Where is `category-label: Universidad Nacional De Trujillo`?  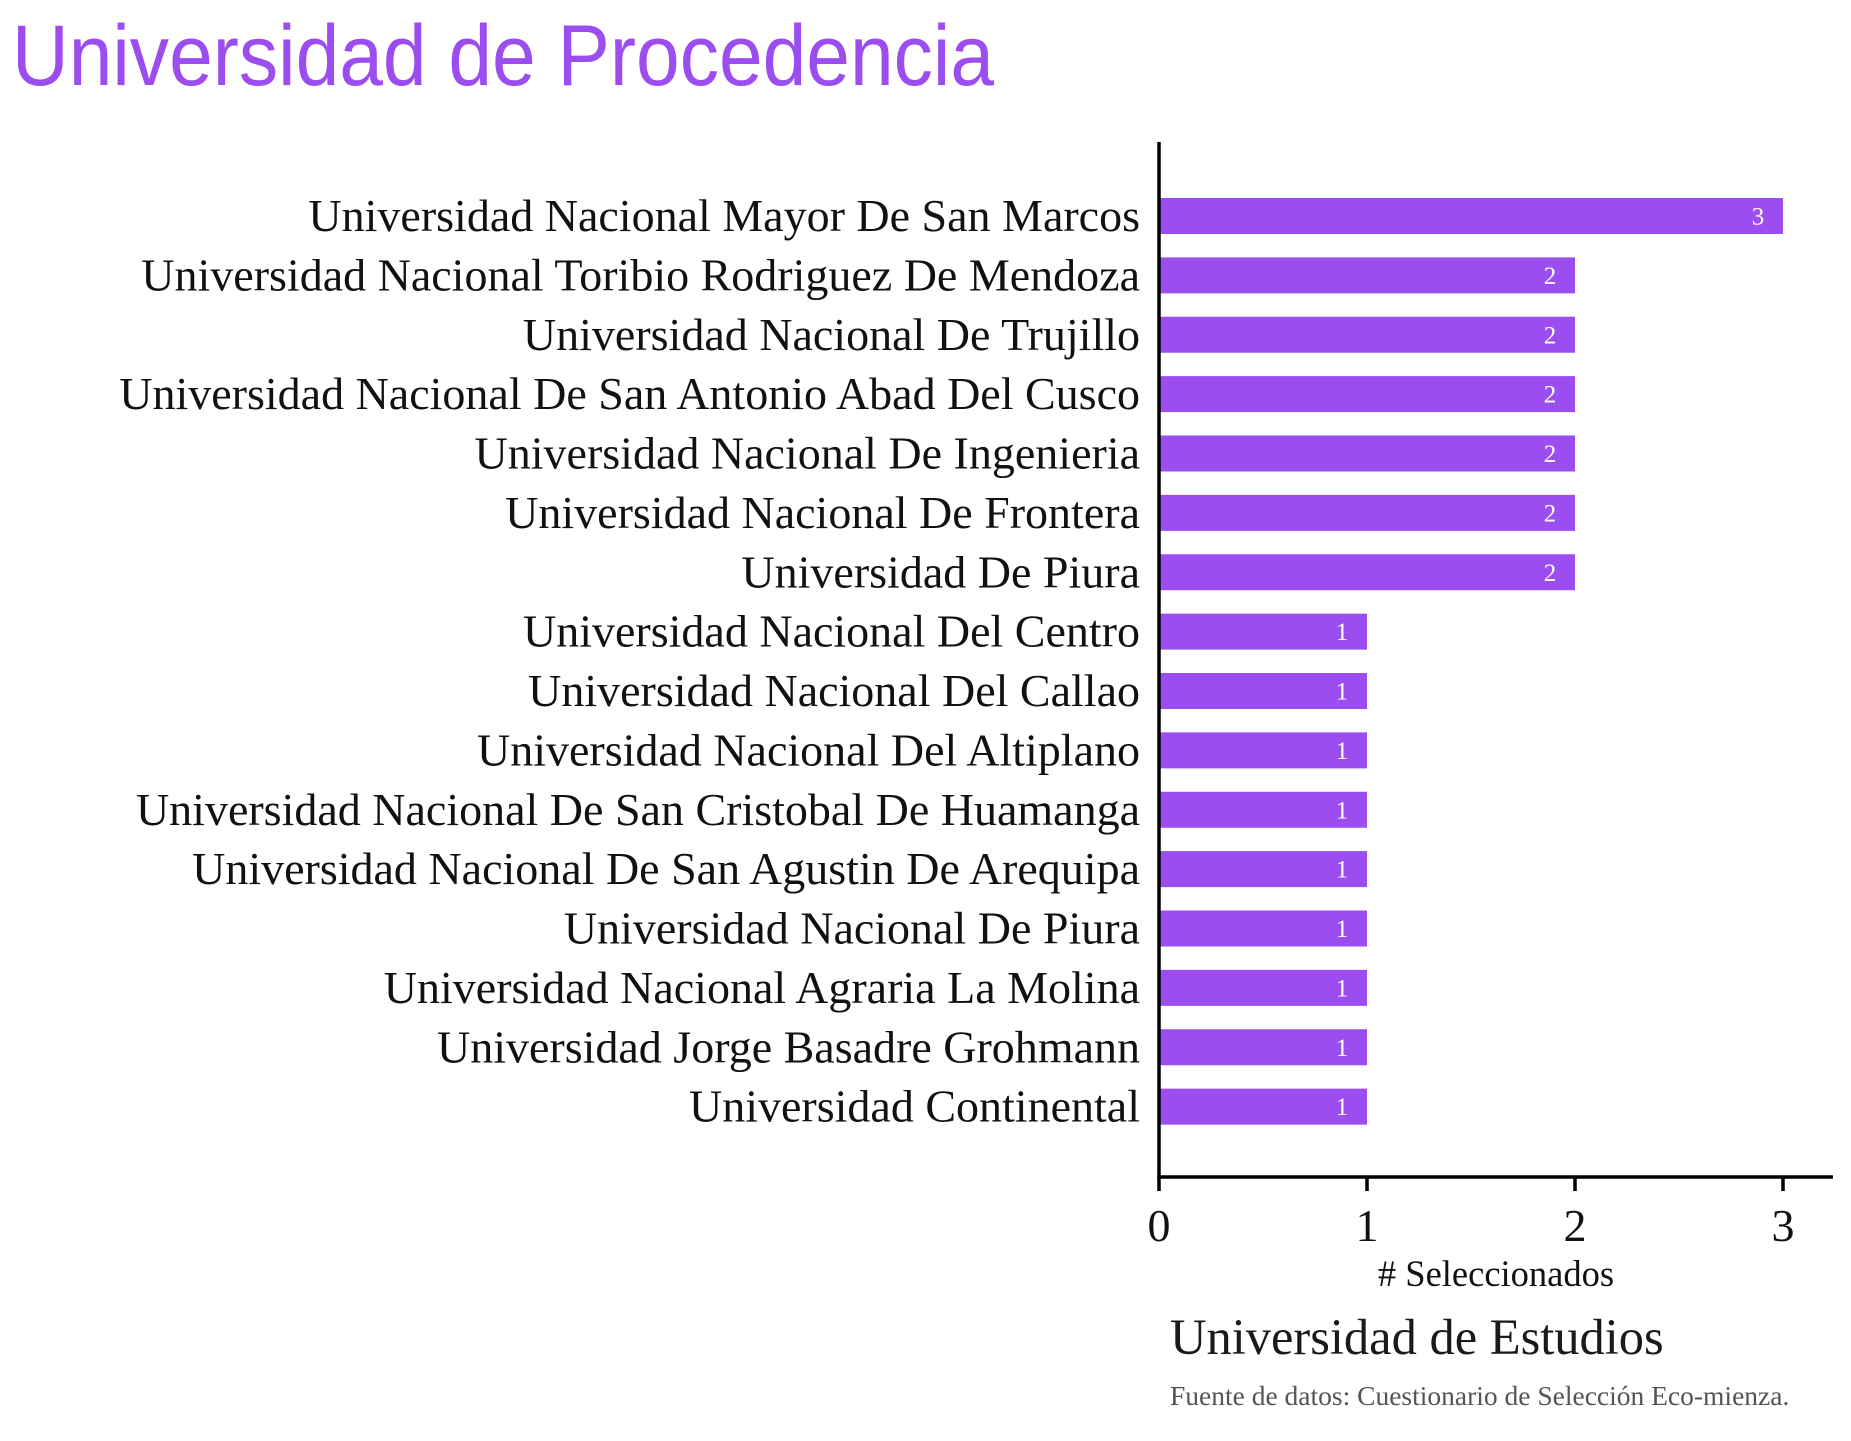
category-label: Universidad Nacional De Trujillo is located at coordinates (831, 334).